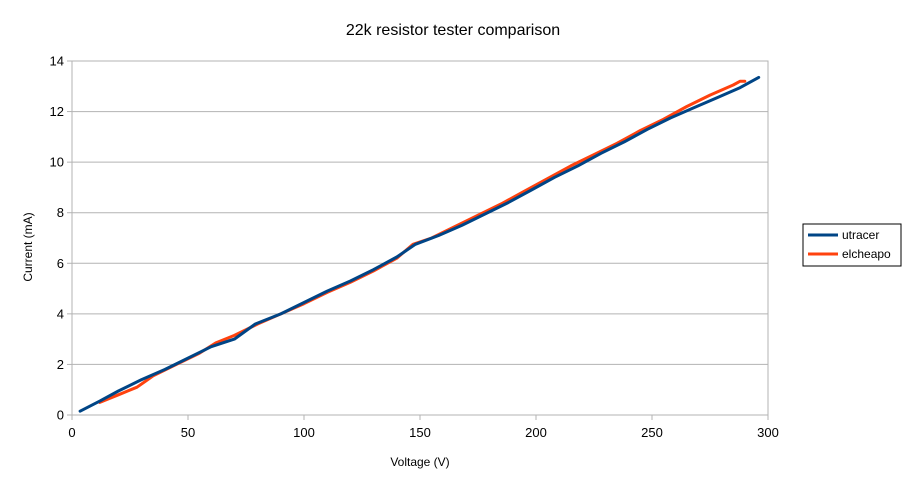 The image size is (906, 487). Describe the element at coordinates (860, 235) in the screenshot. I see `legend-label-utracer: utracer` at that location.